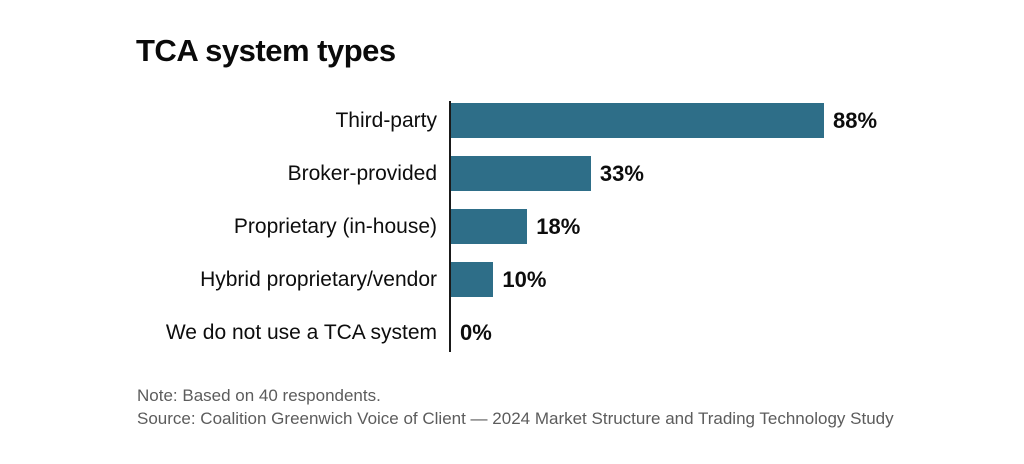  I want to click on bar-group: 88%, so click(664, 120).